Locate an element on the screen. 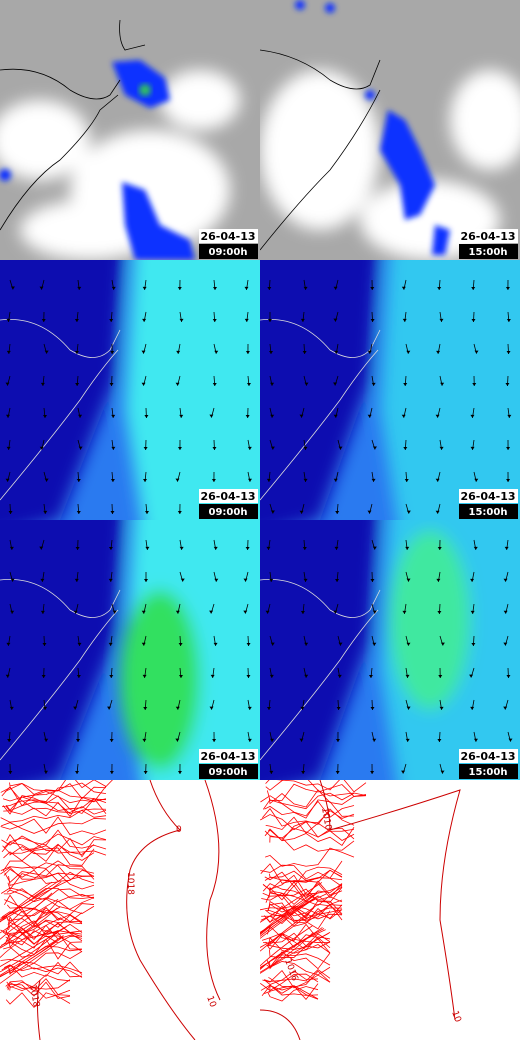 The image size is (520, 1040). cloud-panel is located at coordinates (130, 130).